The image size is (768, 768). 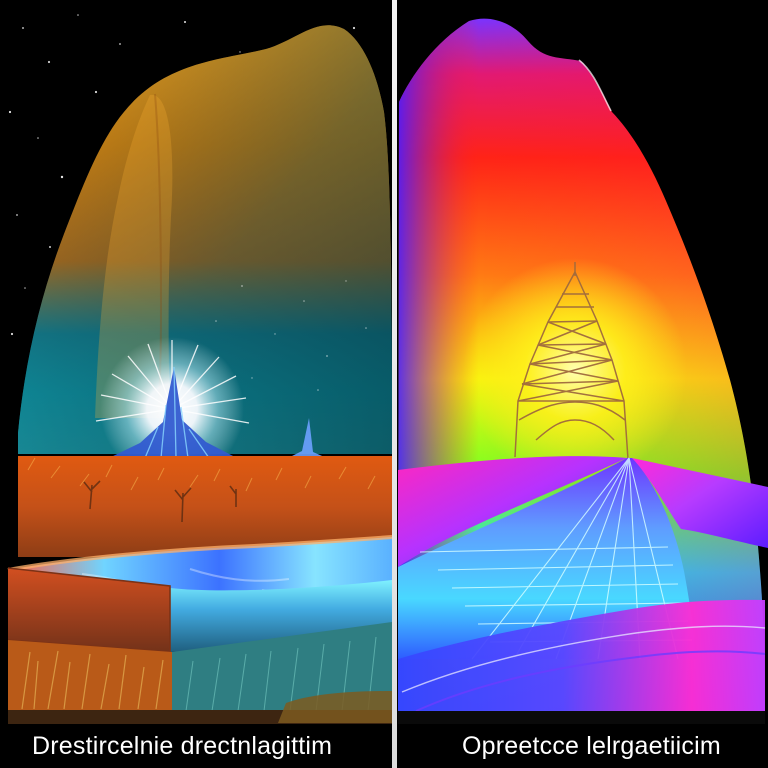 What do you see at coordinates (700, 503) in the screenshot?
I see `magenta-right-strip` at bounding box center [700, 503].